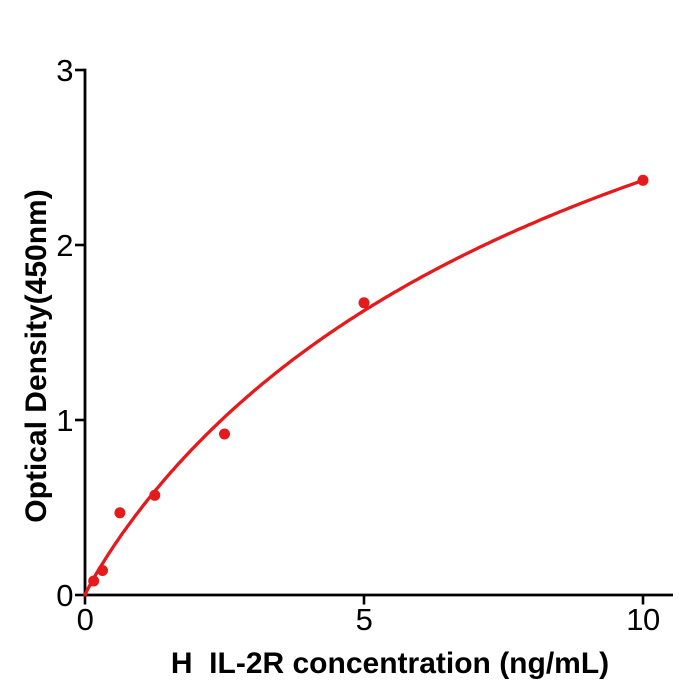  Describe the element at coordinates (643, 619) in the screenshot. I see `x-tick-label: 10` at that location.